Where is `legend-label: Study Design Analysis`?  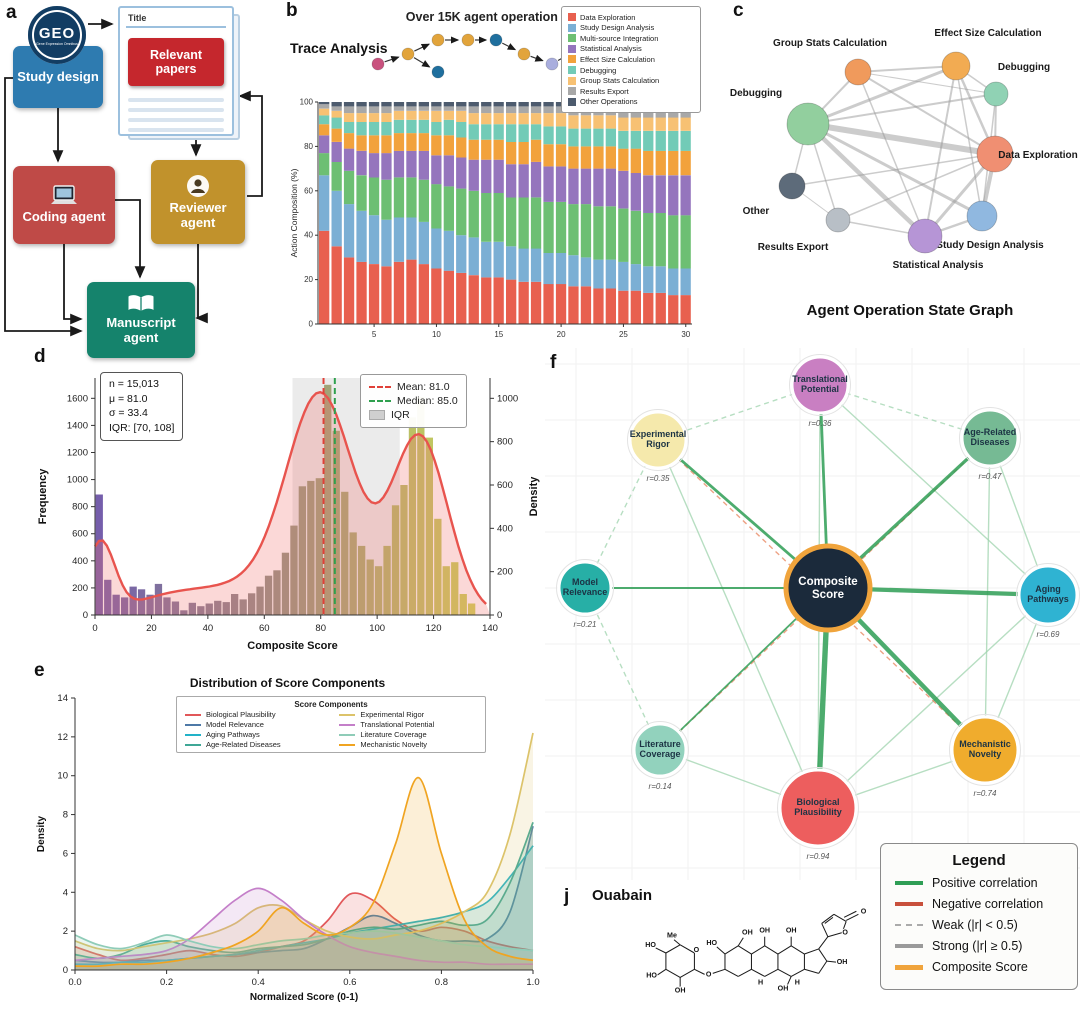 legend-label: Study Design Analysis is located at coordinates (617, 28).